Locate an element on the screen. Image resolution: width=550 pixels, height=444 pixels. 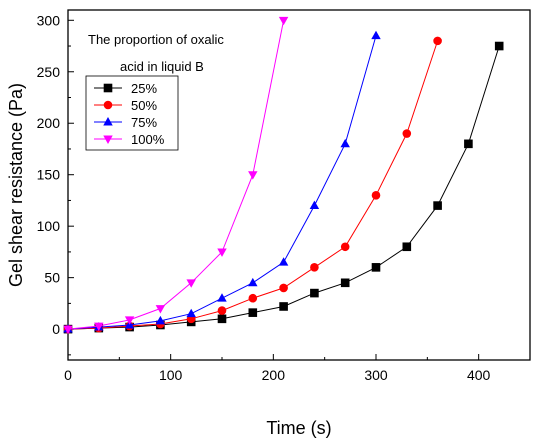
legend-label: 25% is located at coordinates (144, 88).